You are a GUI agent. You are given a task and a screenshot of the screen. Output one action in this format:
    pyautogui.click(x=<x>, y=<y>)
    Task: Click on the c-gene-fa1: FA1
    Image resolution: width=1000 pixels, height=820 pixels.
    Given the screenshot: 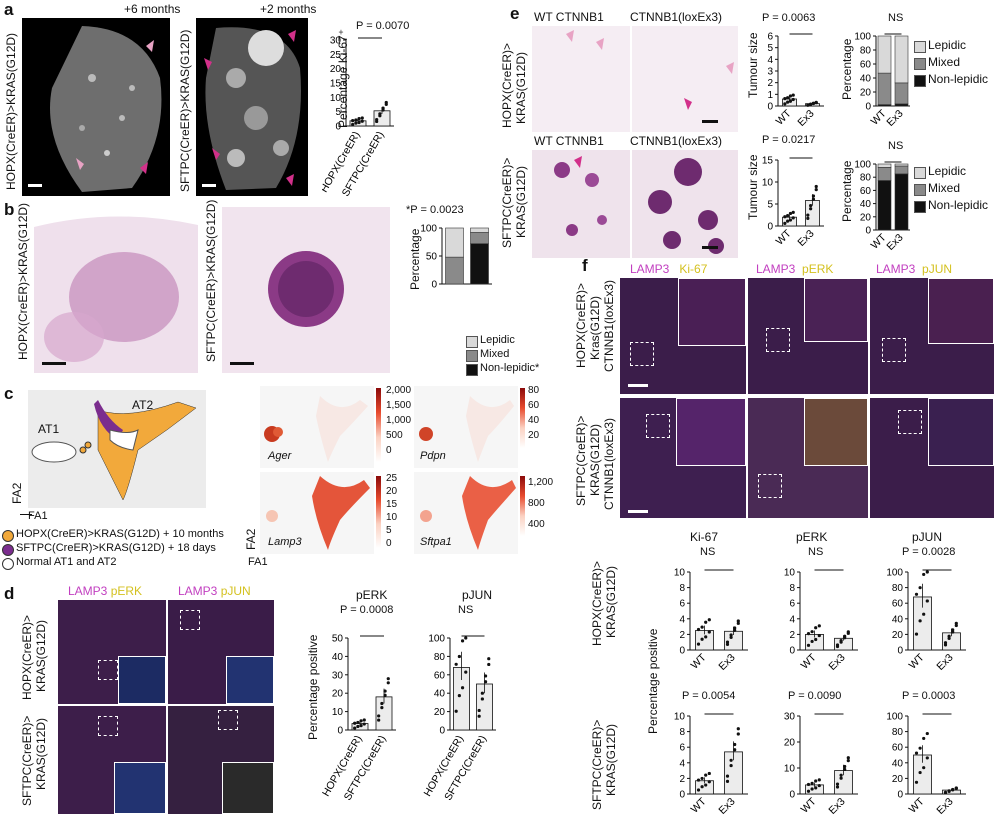 What is the action you would take?
    pyautogui.click(x=258, y=562)
    